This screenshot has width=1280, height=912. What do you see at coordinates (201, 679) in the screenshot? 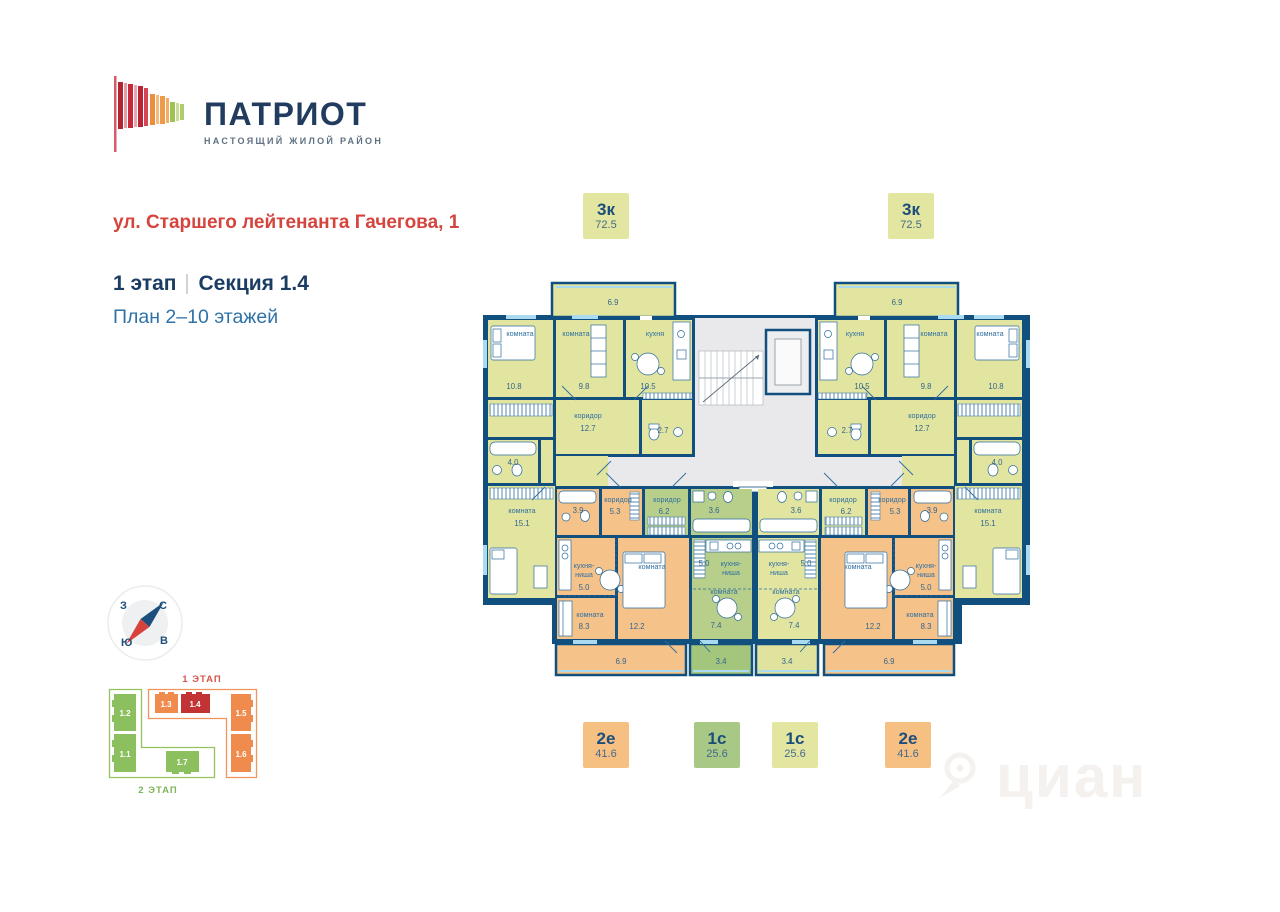
I see `site-stage1-label: 1 ЭТАП` at bounding box center [201, 679].